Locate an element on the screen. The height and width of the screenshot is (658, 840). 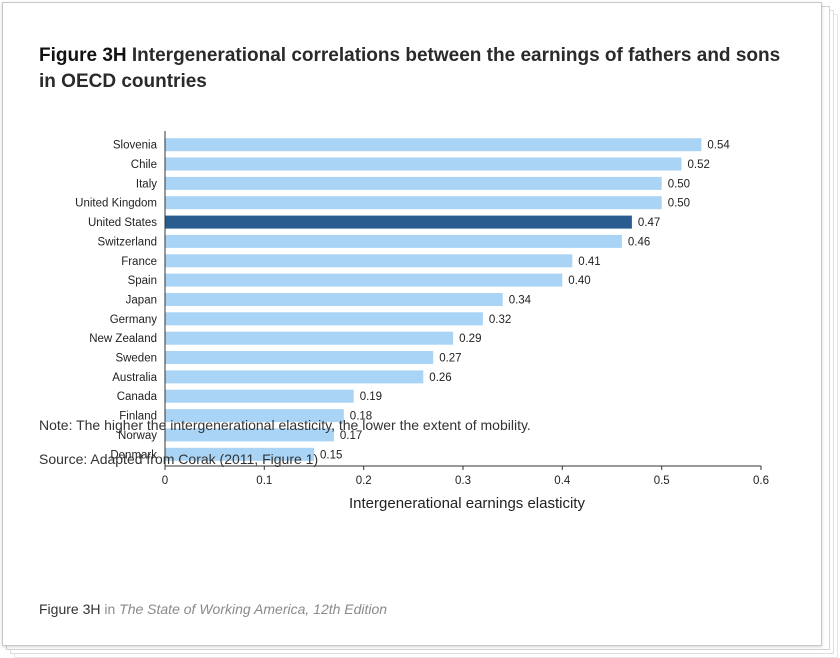
figure-number: Figure 3H is located at coordinates (83, 55).